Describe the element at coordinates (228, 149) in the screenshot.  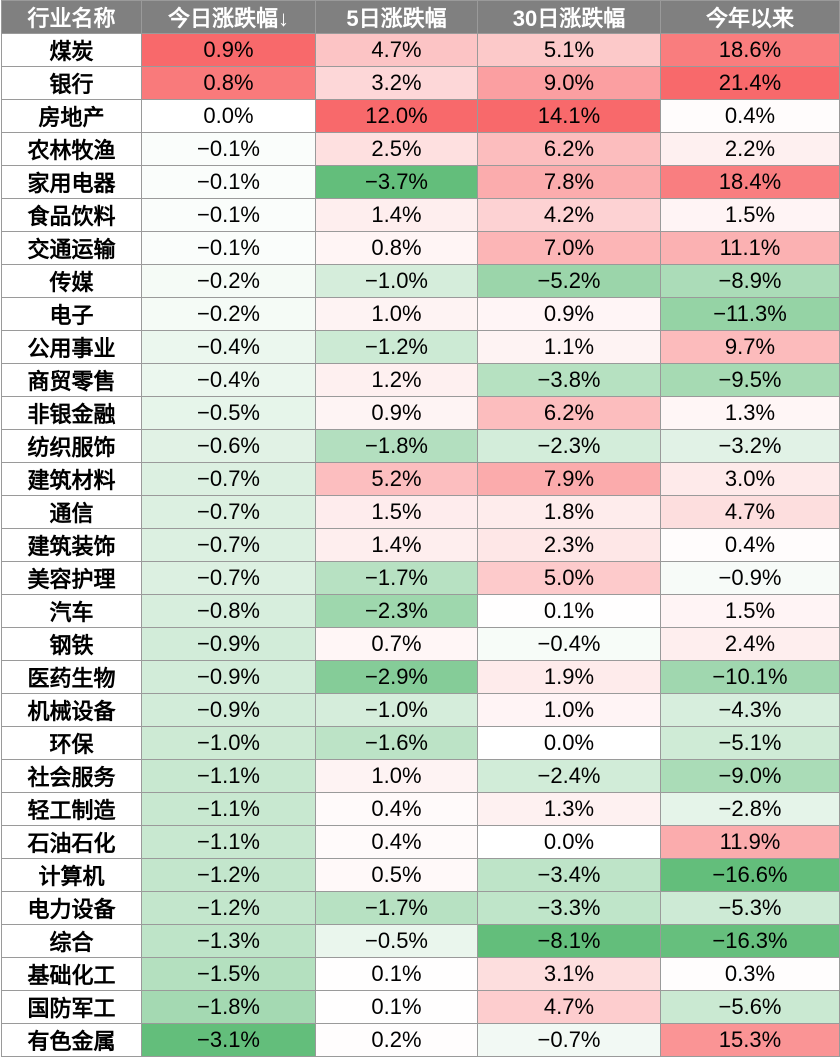
I see `today-change-cell: −0.1%` at that location.